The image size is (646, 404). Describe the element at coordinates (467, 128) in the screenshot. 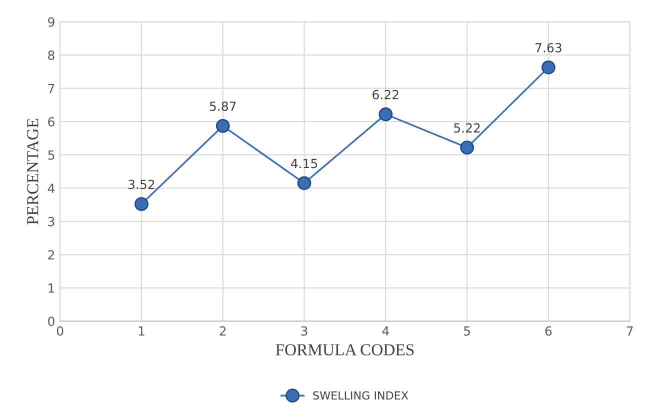

I see `data-label: 5.22` at that location.